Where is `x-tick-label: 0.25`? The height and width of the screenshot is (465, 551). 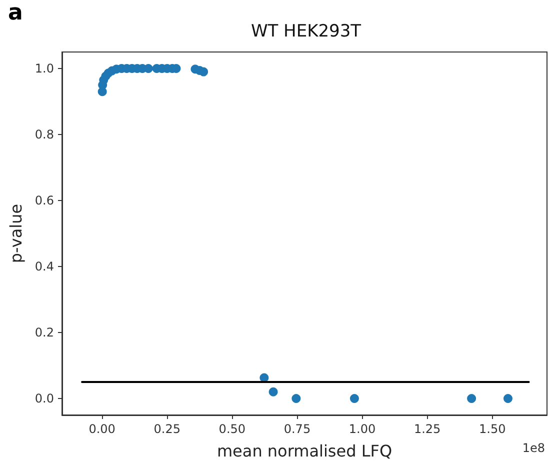 x-tick-label: 0.25 is located at coordinates (167, 429).